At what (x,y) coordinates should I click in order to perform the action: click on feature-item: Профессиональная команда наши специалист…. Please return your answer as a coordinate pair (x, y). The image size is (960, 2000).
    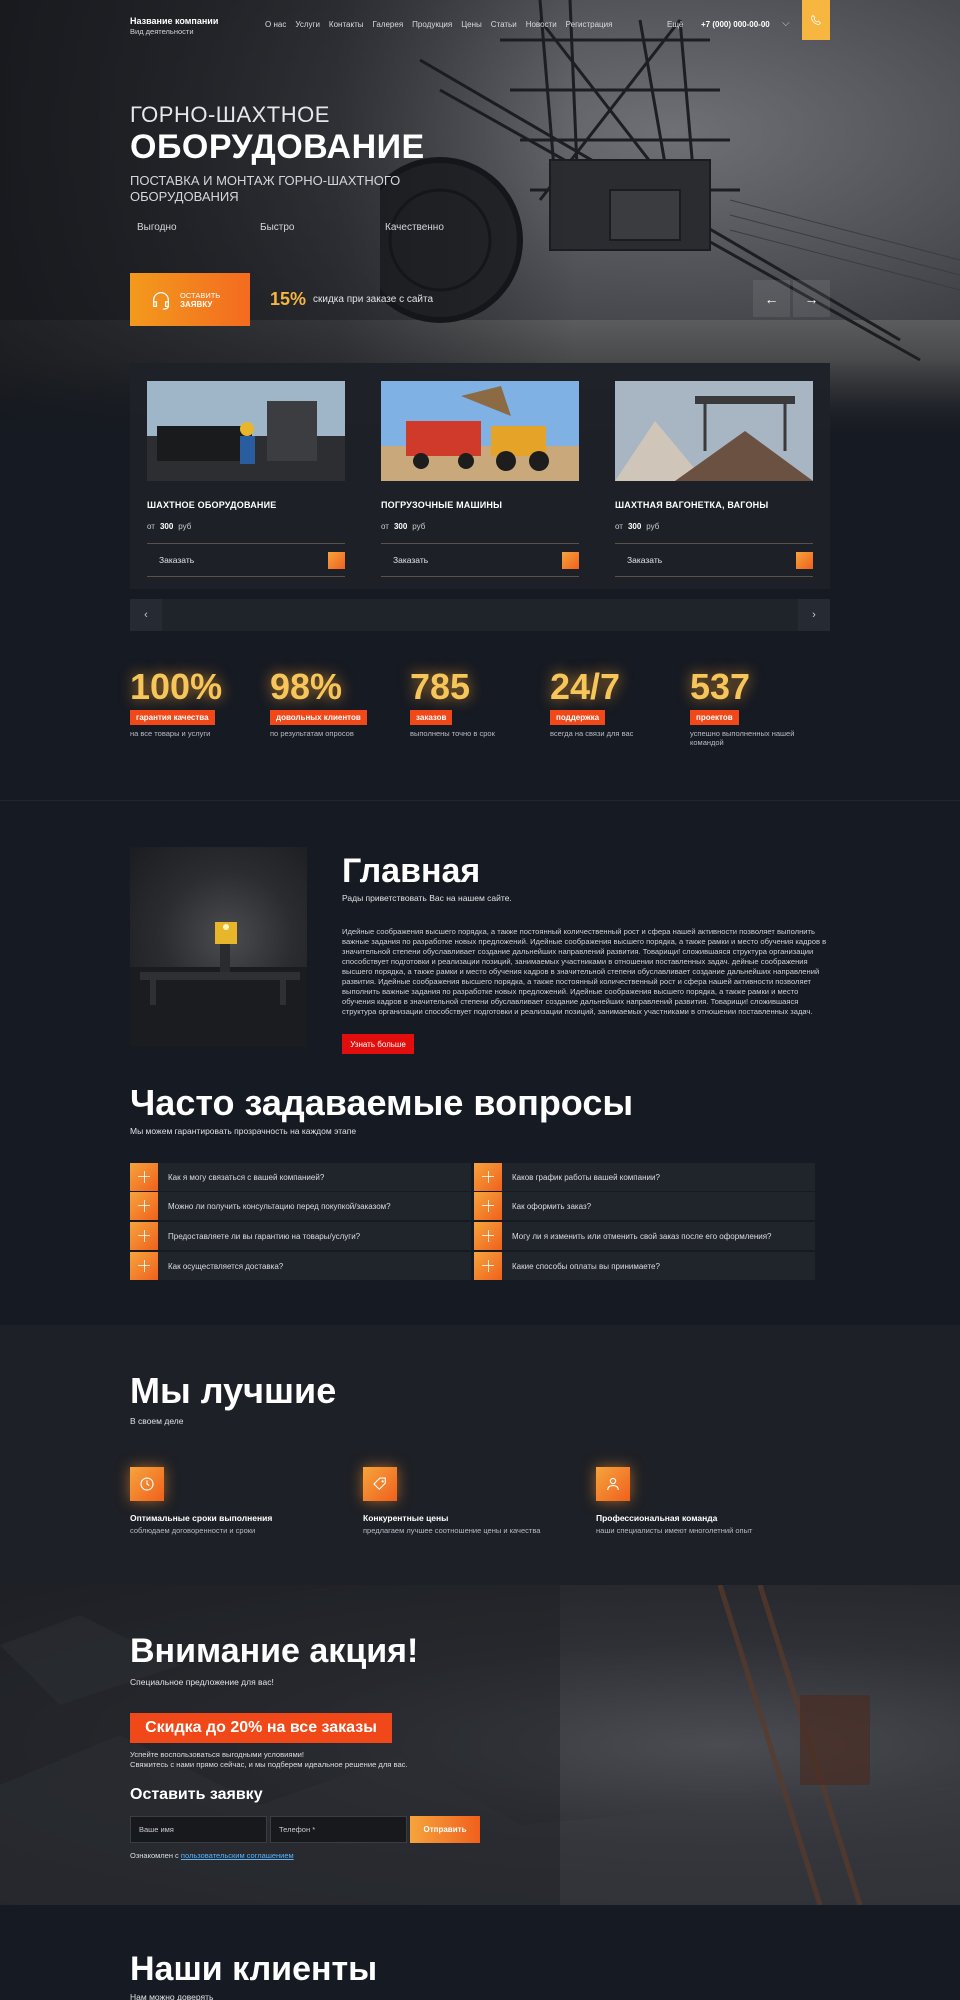
    Looking at the image, I should click on (711, 1501).